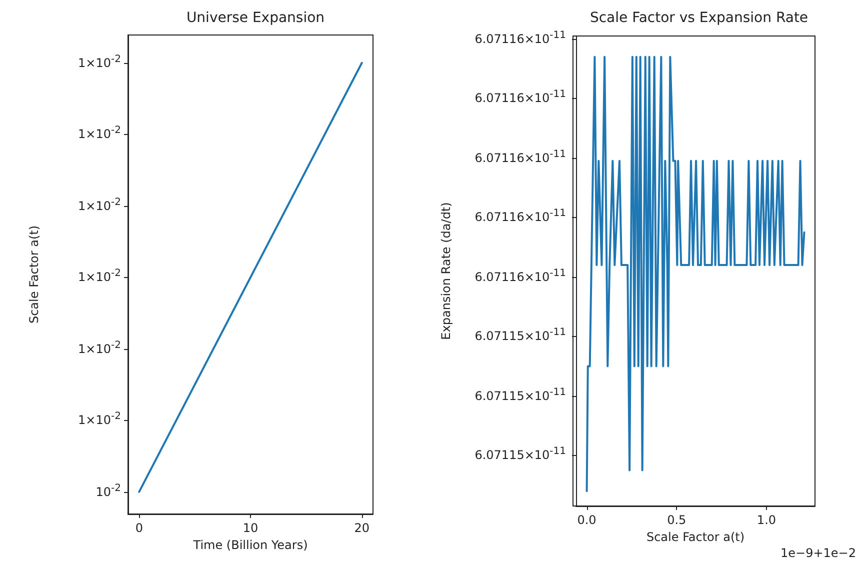 This screenshot has height=567, width=864. Describe the element at coordinates (695, 537) in the screenshot. I see `x-axis-title: Scale Factor a(t)` at that location.